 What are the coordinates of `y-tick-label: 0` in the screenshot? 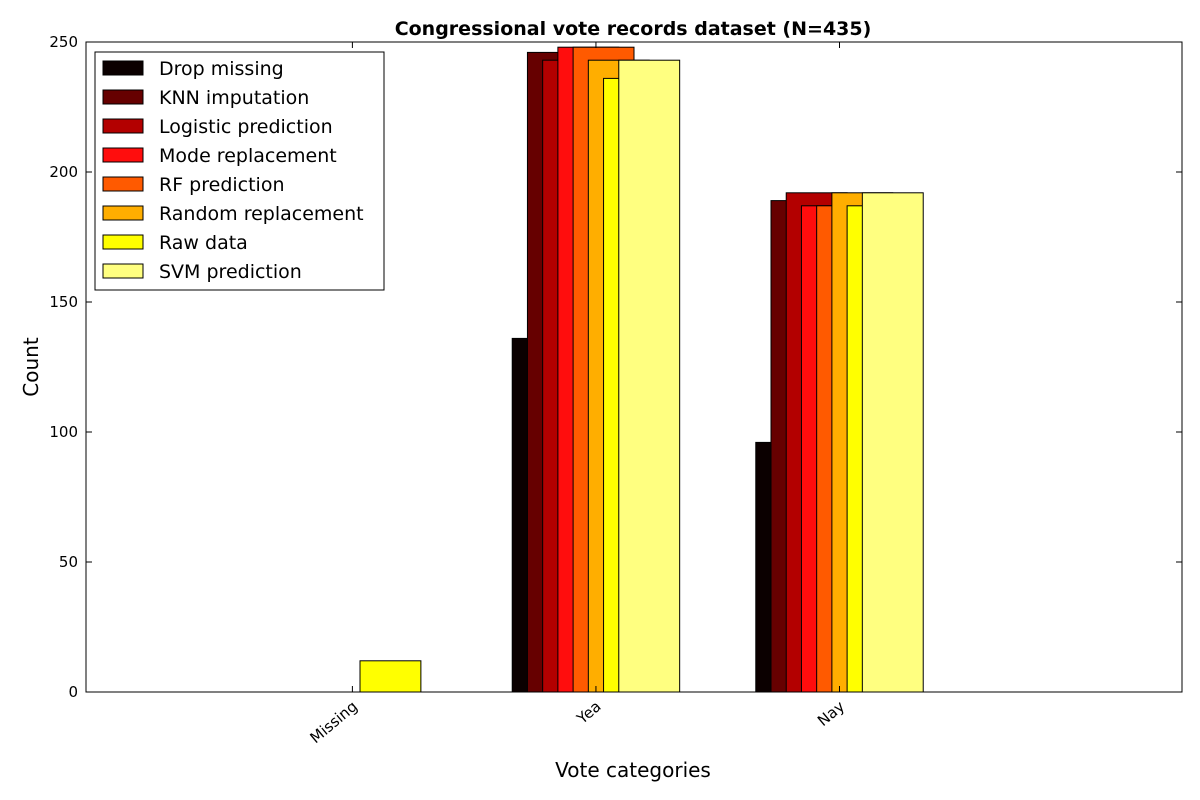 It's located at (73, 692).